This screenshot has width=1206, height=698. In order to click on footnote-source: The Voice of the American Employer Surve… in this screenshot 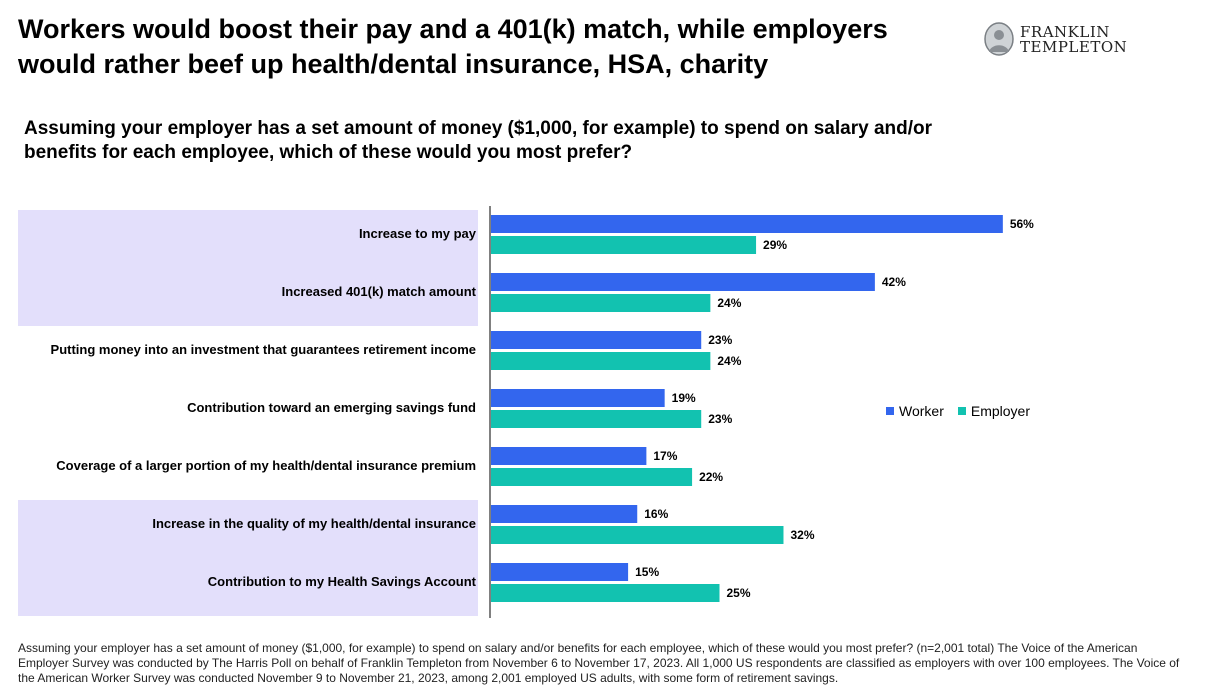, I will do `click(599, 663)`.